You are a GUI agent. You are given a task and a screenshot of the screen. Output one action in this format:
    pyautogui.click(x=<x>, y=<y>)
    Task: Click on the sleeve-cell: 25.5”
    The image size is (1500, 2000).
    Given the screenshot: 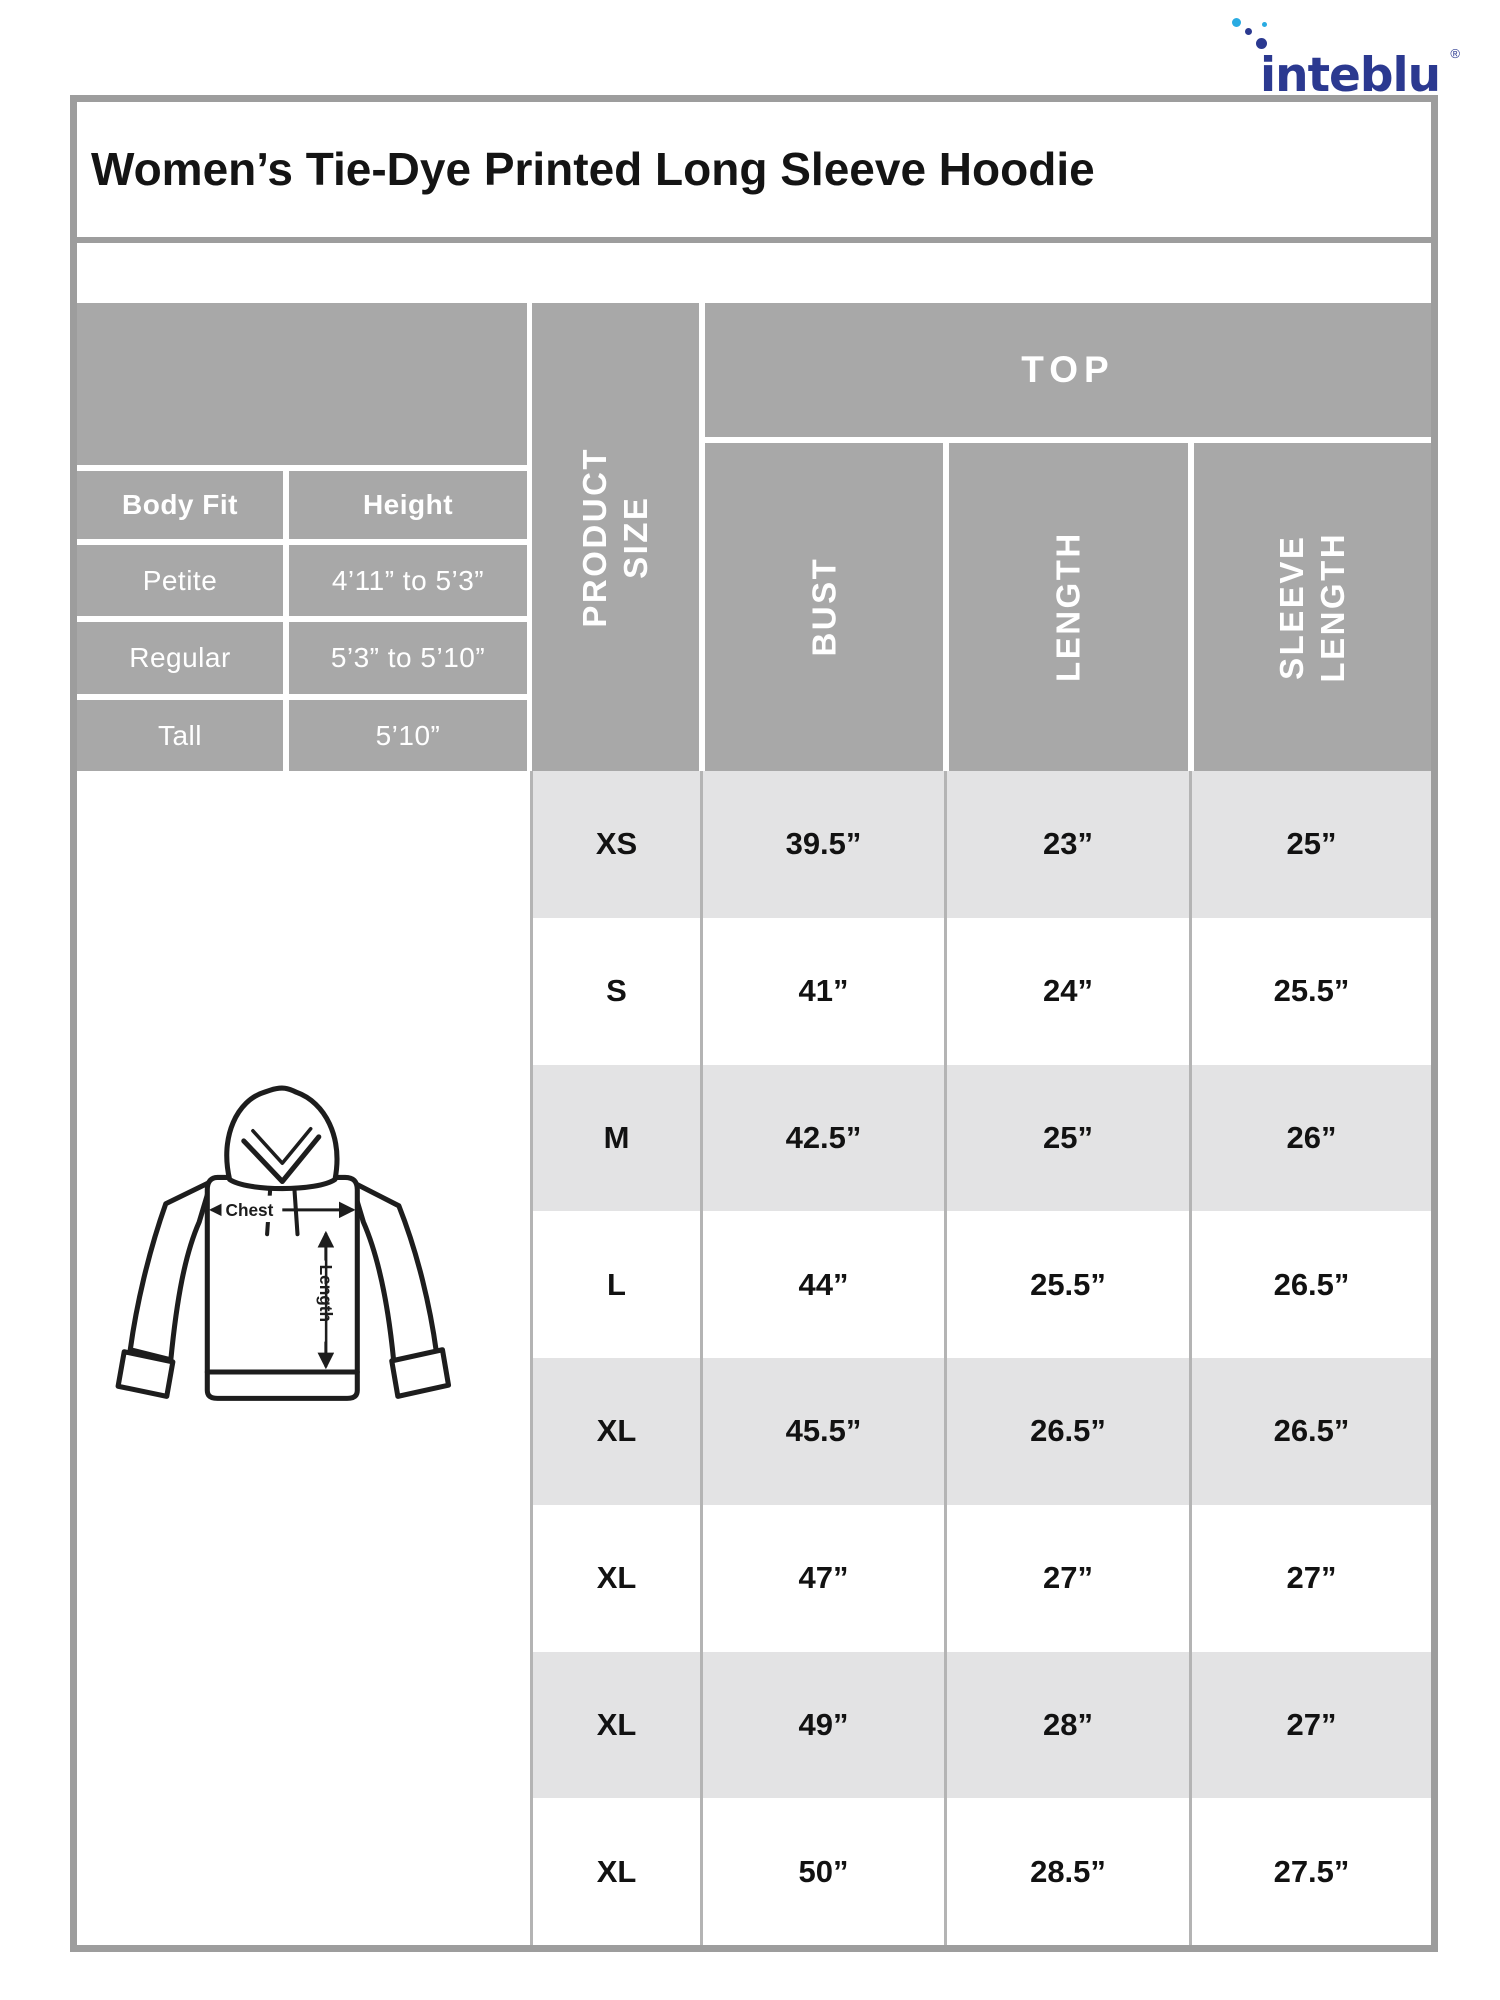 What is the action you would take?
    pyautogui.click(x=1310, y=991)
    